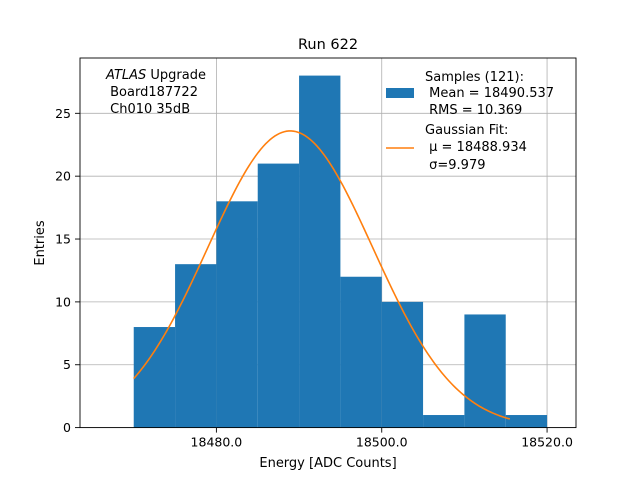 This screenshot has width=640, height=480. I want to click on annotation-line-1: ATLAS Upgrade, so click(155, 75).